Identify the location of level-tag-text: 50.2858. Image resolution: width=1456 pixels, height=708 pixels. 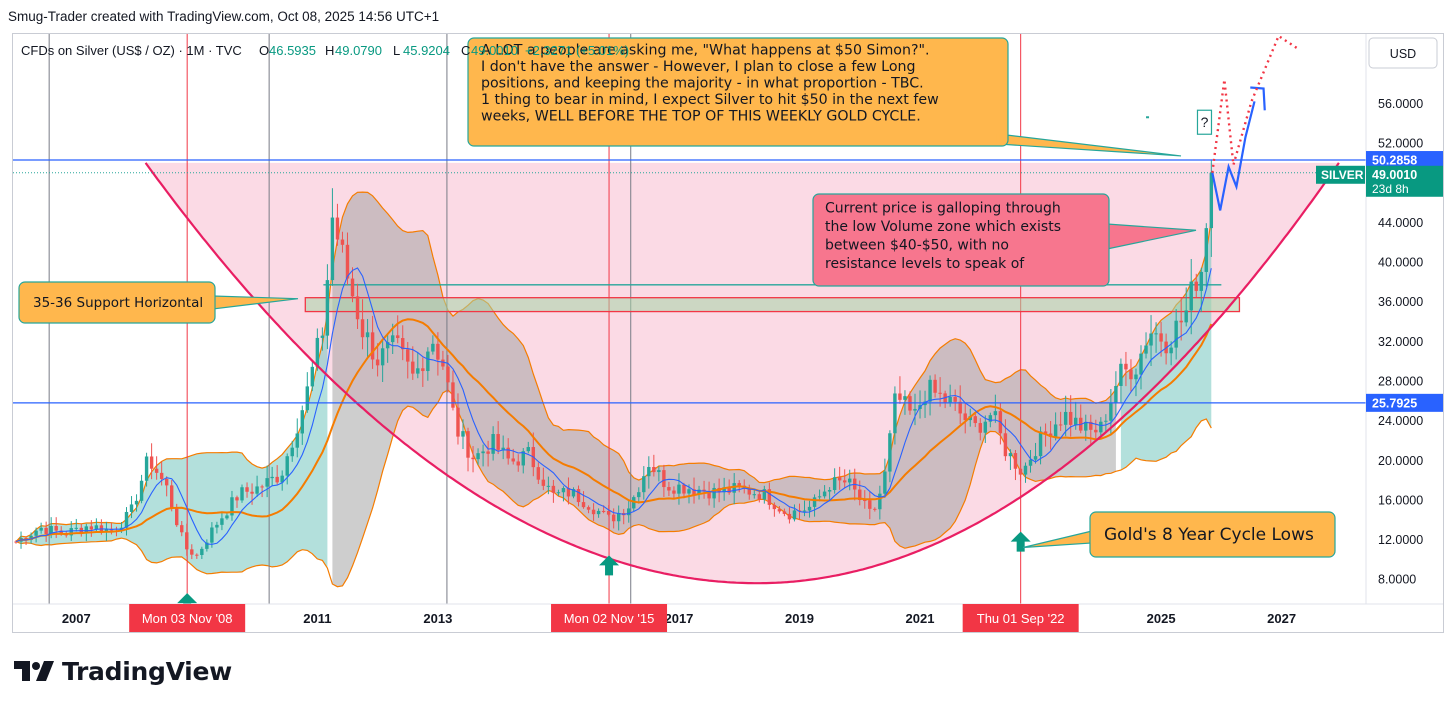
(1394, 161).